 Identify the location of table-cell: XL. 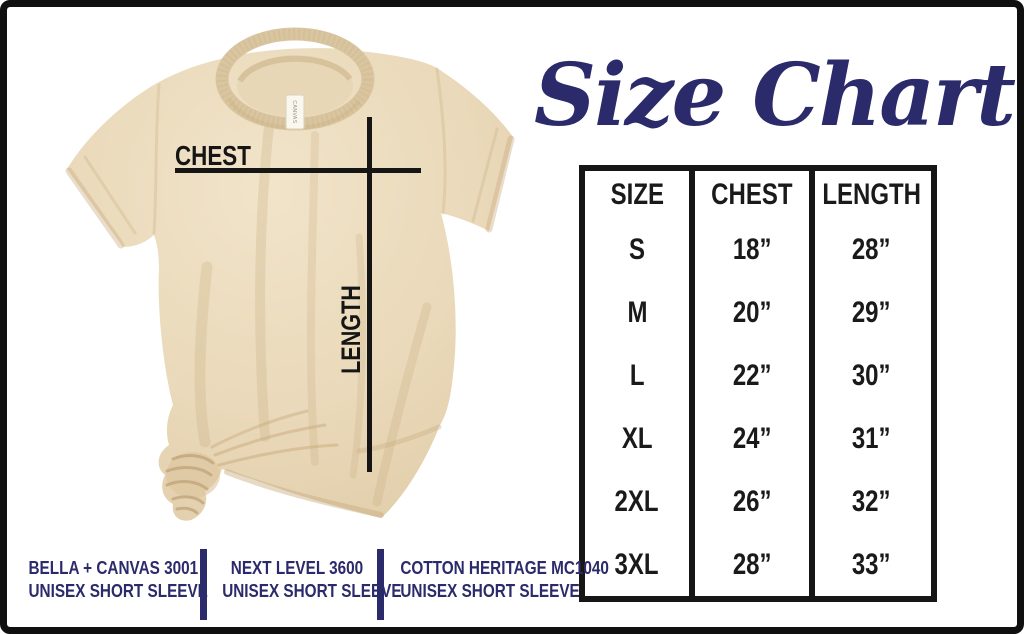
(637, 438).